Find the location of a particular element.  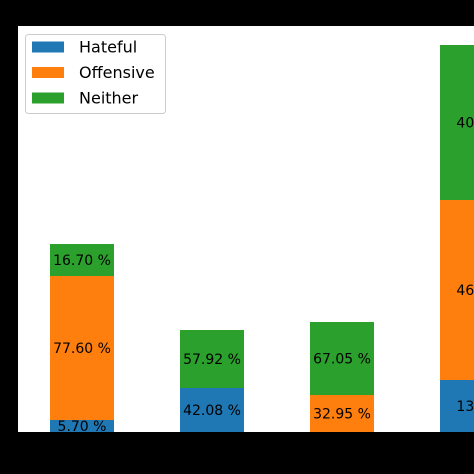

legend-label: Hateful is located at coordinates (108, 47).